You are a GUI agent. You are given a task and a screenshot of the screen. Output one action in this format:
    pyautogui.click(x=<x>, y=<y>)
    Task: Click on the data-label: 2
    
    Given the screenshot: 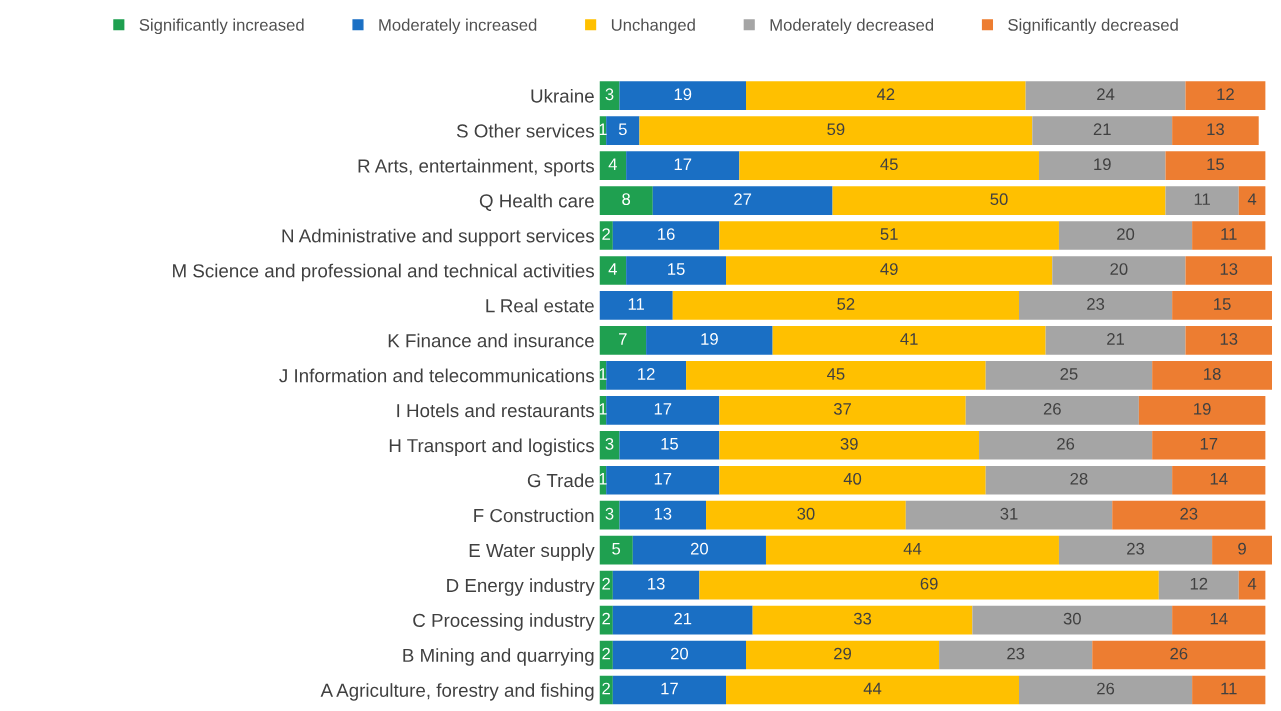 What is the action you would take?
    pyautogui.click(x=606, y=653)
    